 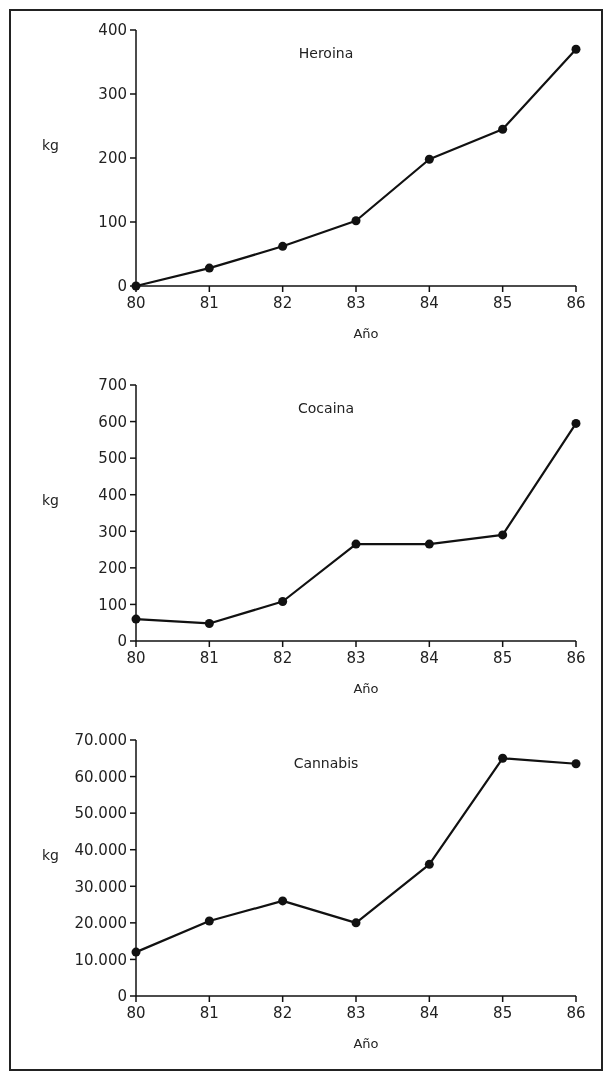 I want to click on text: Cannabis, so click(x=326, y=763).